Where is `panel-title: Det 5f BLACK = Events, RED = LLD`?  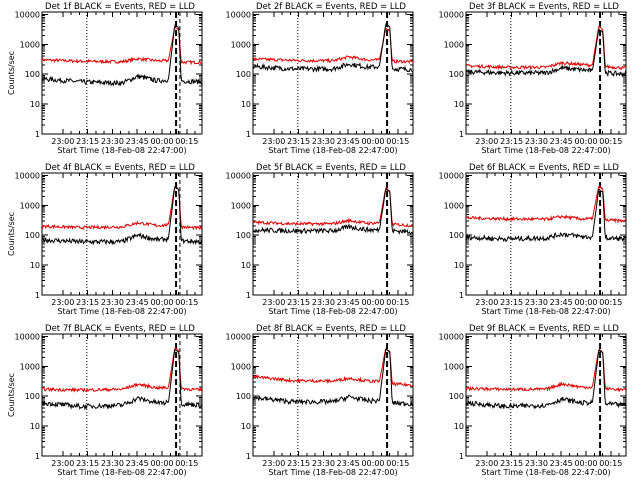 panel-title: Det 5f BLACK = Events, RED = LLD is located at coordinates (331, 168).